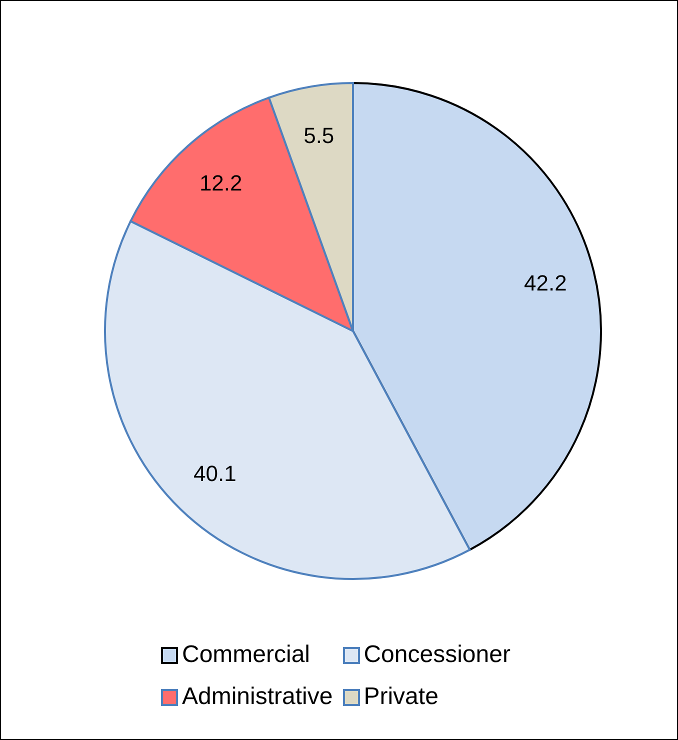 Image resolution: width=678 pixels, height=740 pixels. I want to click on legend-label: Administrative, so click(257, 697).